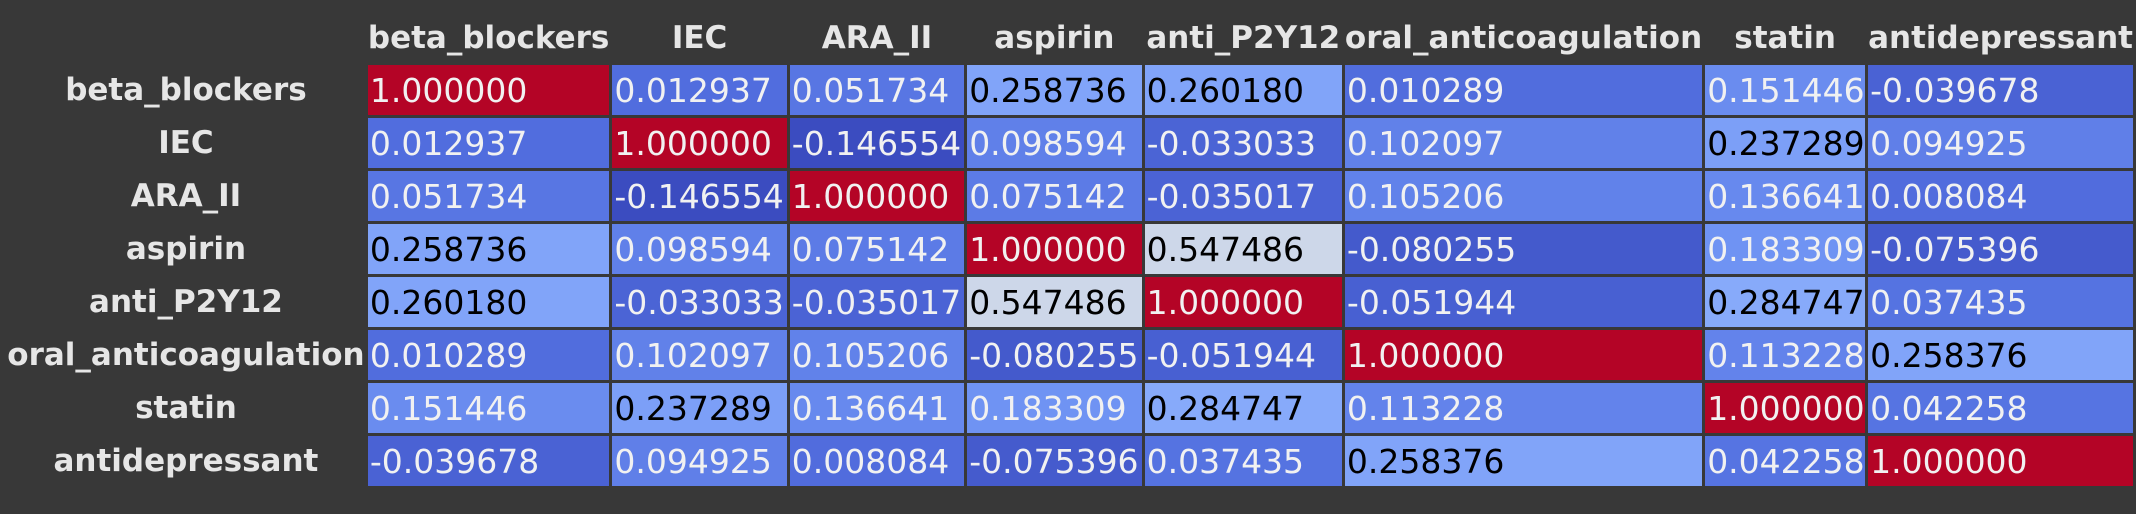 Image resolution: width=2136 pixels, height=514 pixels. Describe the element at coordinates (1523, 37) in the screenshot. I see `column-header-oral-anticoagulation: oral_anticoagulation` at that location.